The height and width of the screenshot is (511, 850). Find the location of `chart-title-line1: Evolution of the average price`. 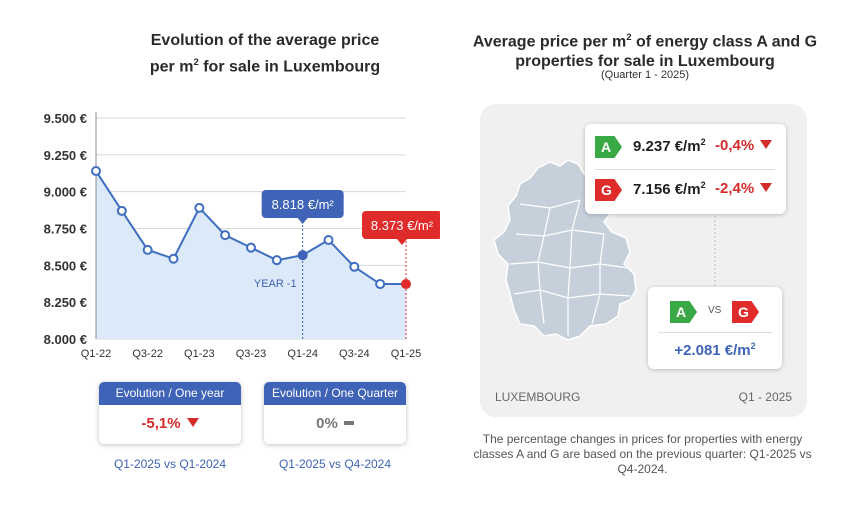

chart-title-line1: Evolution of the average price is located at coordinates (265, 40).